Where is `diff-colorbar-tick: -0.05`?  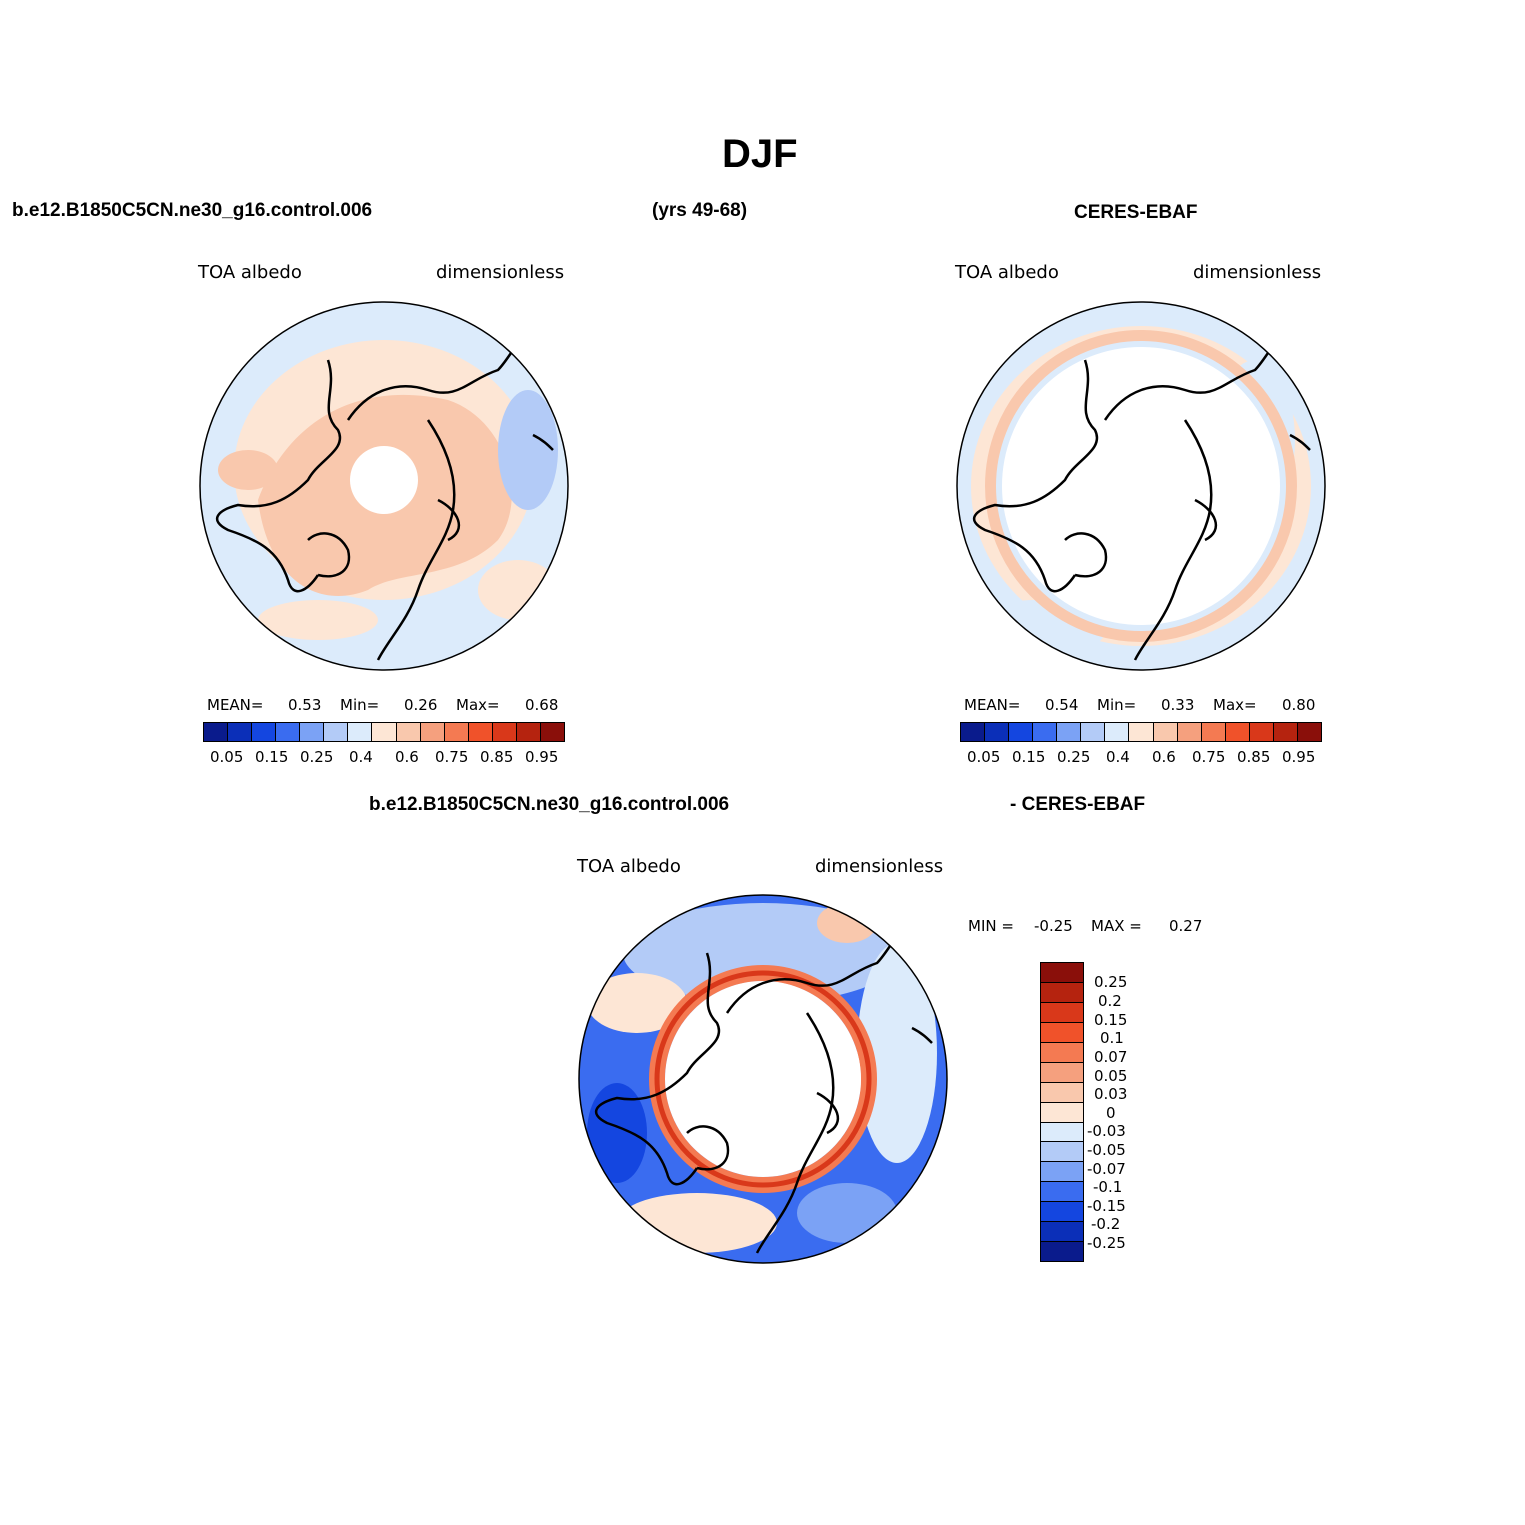 diff-colorbar-tick: -0.05 is located at coordinates (1106, 1150).